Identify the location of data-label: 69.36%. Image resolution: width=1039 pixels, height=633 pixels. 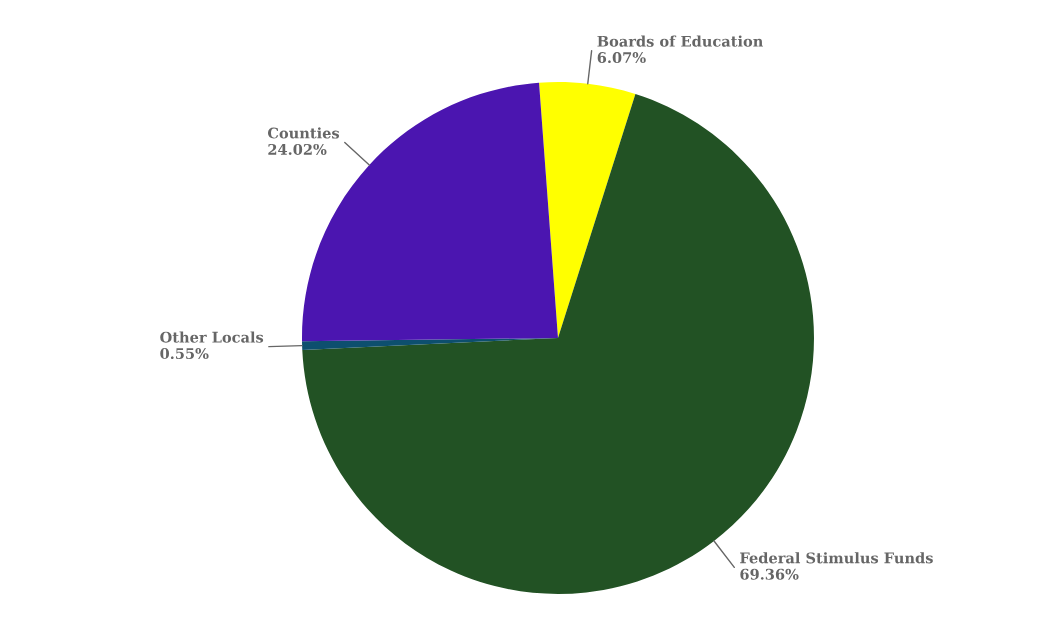
(769, 574).